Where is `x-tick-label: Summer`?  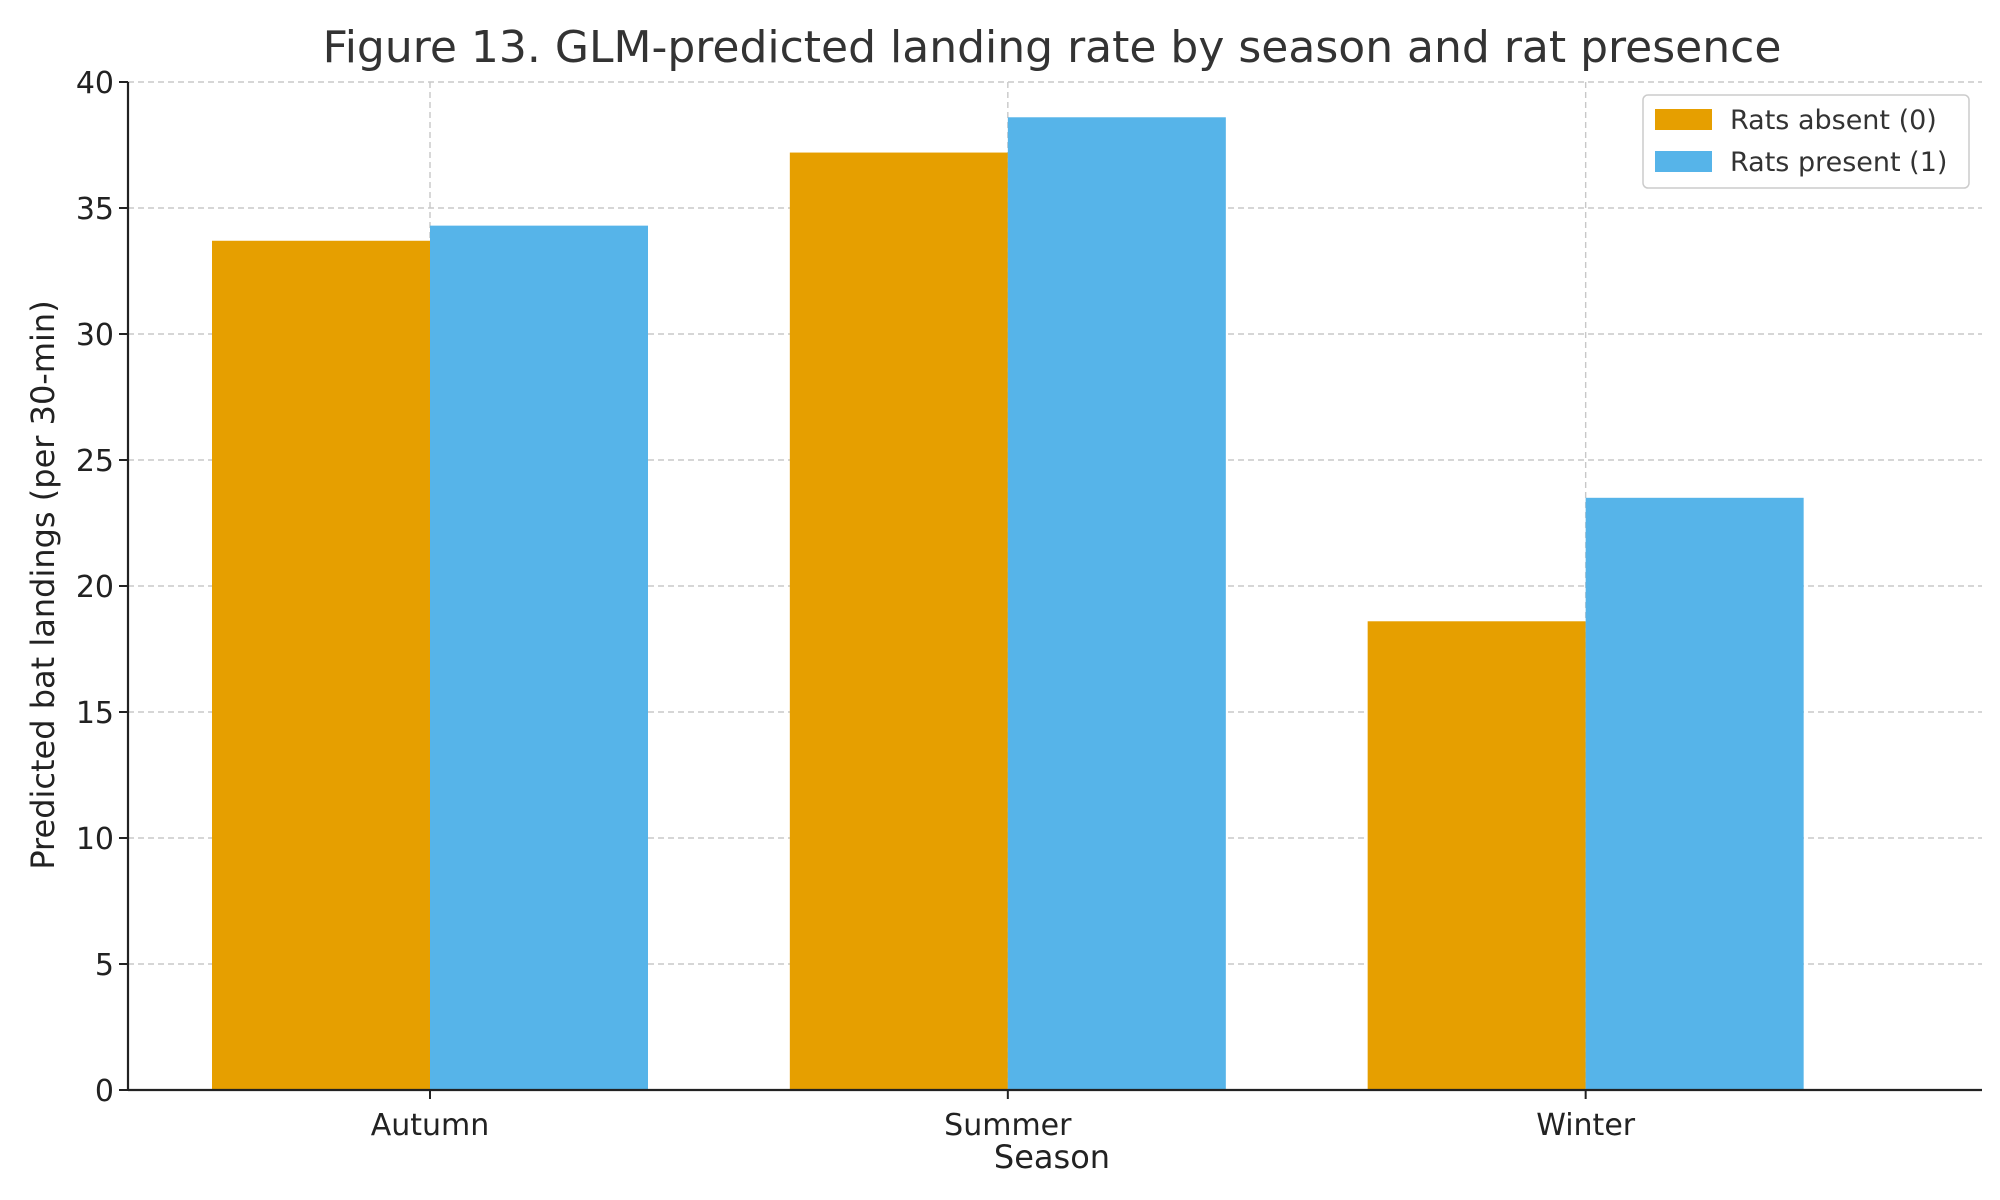 x-tick-label: Summer is located at coordinates (1008, 1125).